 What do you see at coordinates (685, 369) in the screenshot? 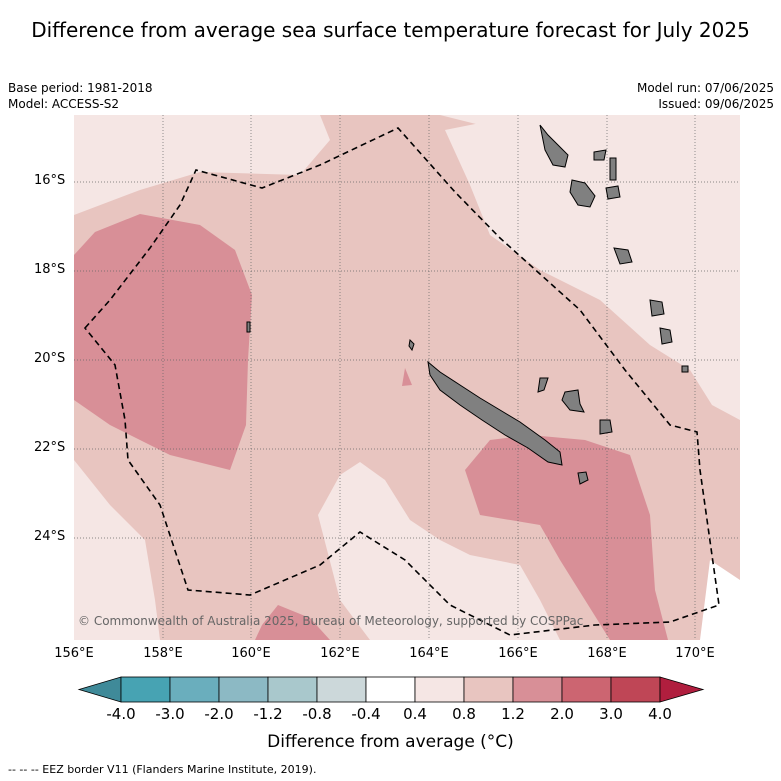
I see `aneityum-land` at bounding box center [685, 369].